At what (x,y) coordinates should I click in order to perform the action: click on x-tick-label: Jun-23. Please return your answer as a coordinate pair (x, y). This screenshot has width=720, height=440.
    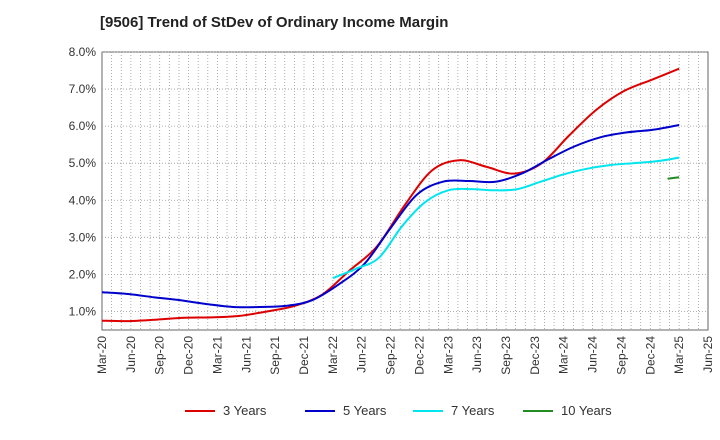
    Looking at the image, I should click on (477, 354).